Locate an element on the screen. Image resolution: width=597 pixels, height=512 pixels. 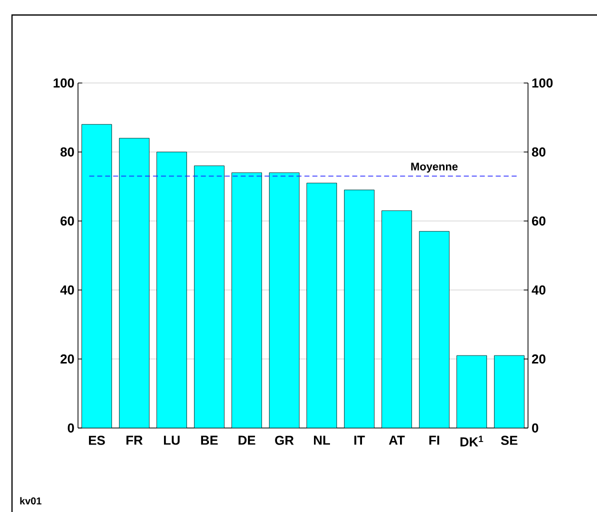
y-tick-label: 40 is located at coordinates (67, 290).